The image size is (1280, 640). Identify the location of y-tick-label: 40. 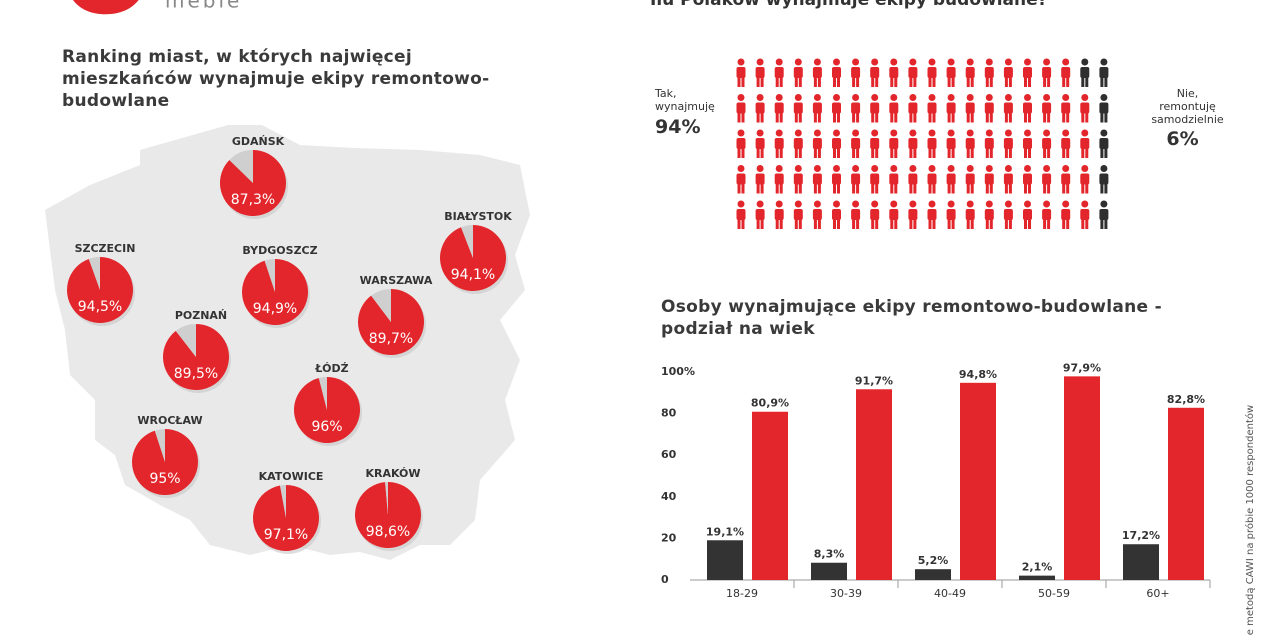
(669, 496).